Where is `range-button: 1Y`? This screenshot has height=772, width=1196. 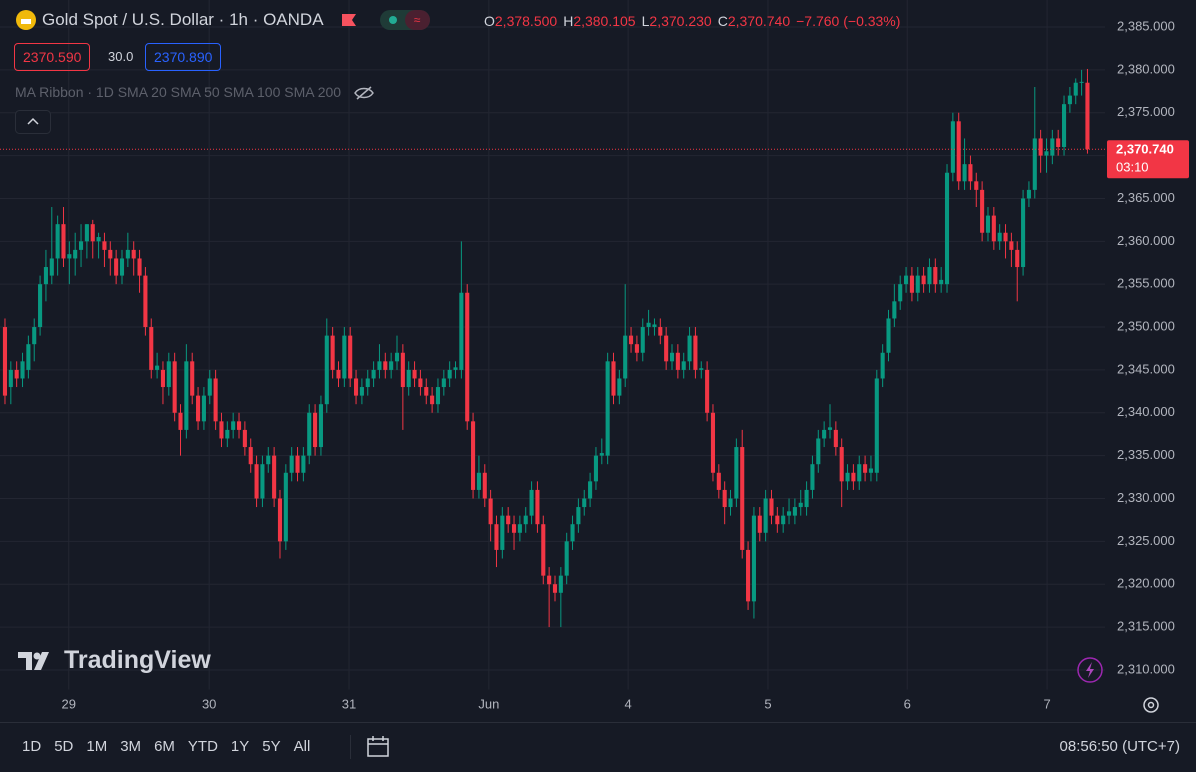
range-button: 1Y is located at coordinates (240, 746).